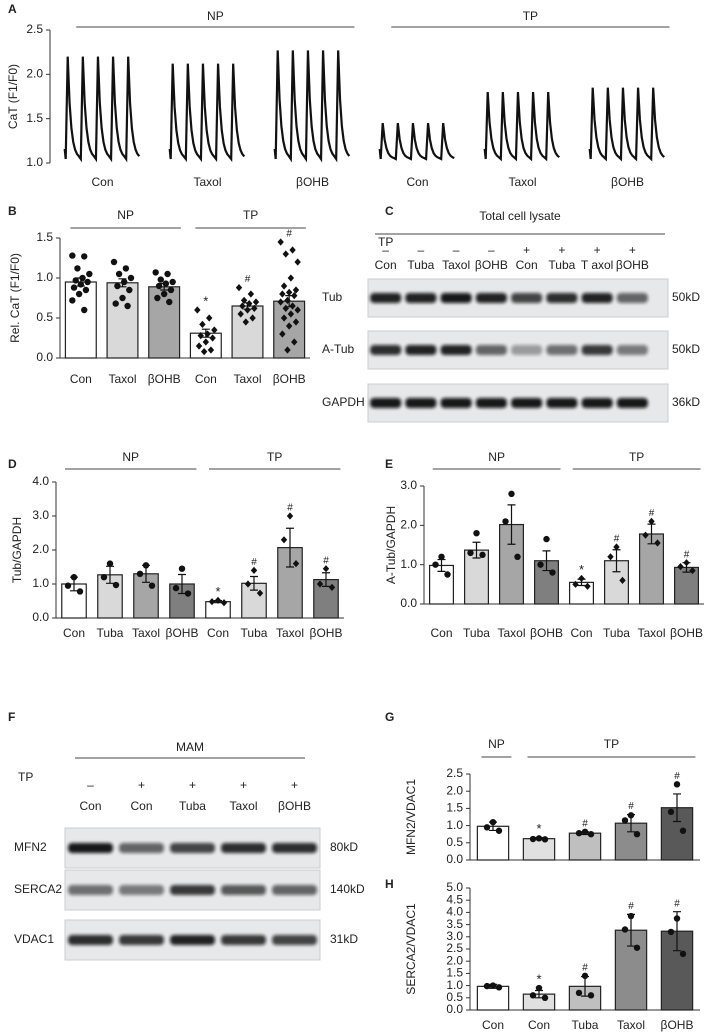 This screenshot has width=709, height=1036. I want to click on panel-letter: H, so click(389, 884).